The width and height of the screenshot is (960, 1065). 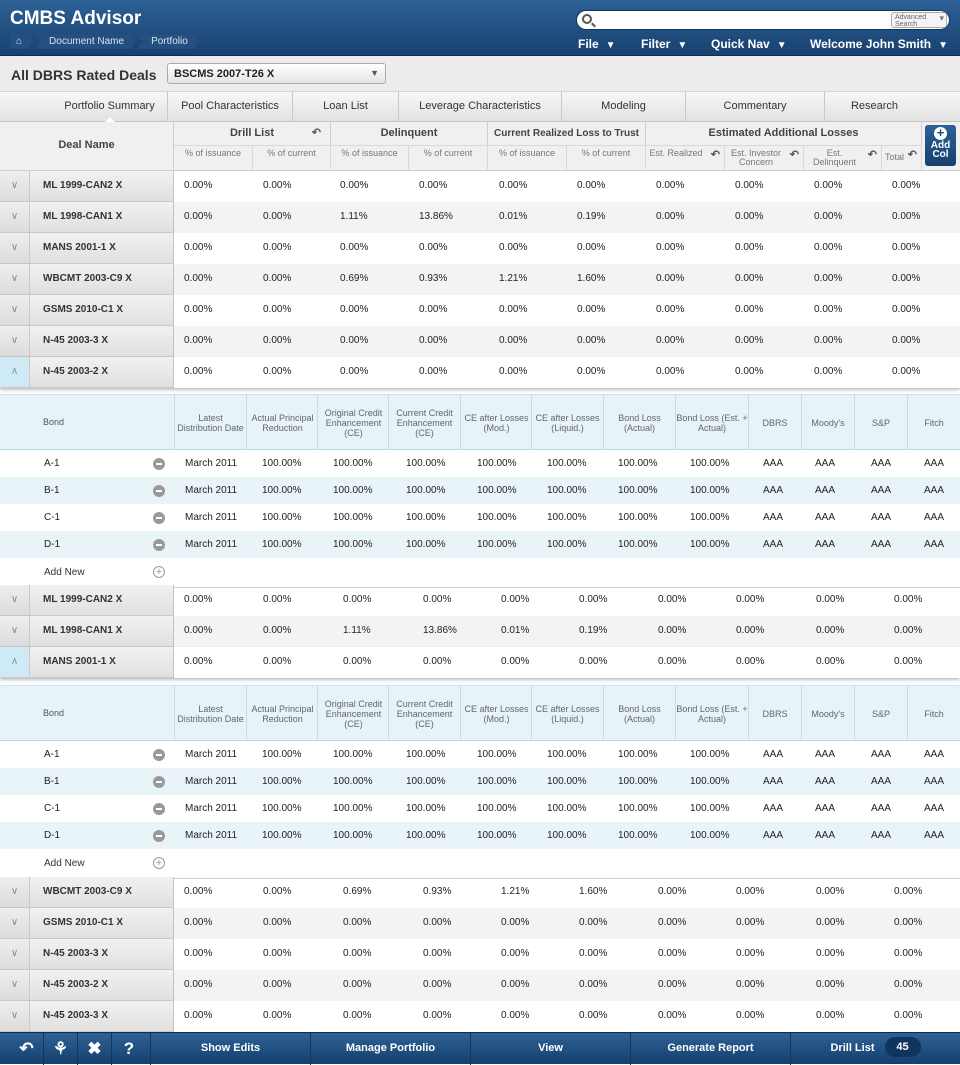 I want to click on drill-list-button: Drill List 45, so click(x=875, y=1049).